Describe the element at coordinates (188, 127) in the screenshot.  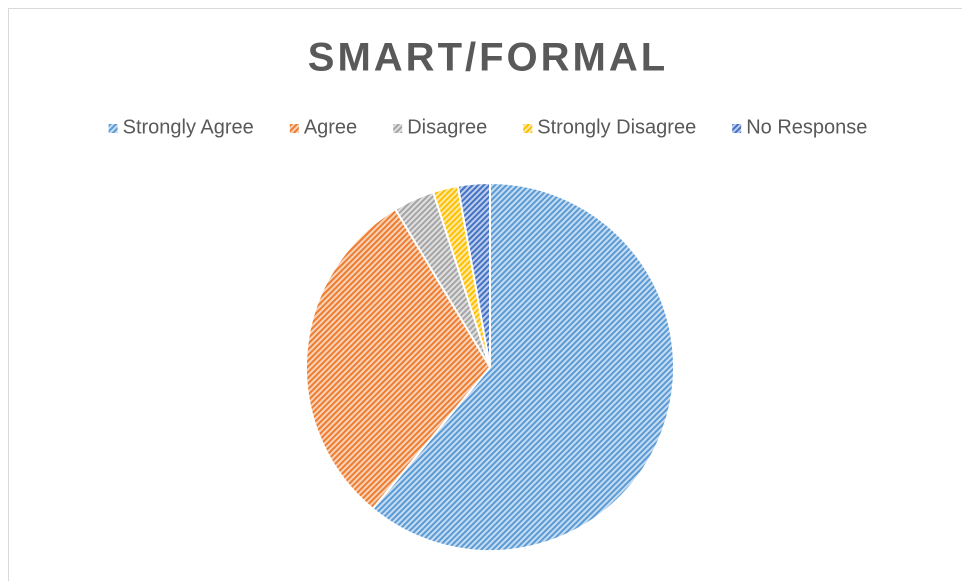
I see `legend-label: Strongly Agree` at that location.